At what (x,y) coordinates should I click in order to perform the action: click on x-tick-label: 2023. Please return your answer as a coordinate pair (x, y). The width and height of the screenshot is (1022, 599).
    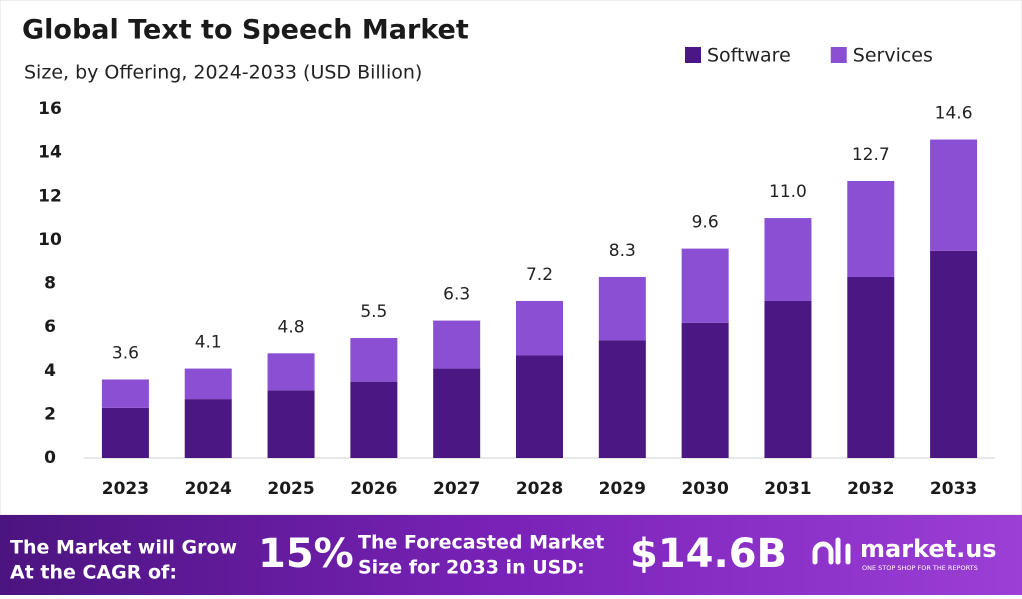
    Looking at the image, I should click on (125, 489).